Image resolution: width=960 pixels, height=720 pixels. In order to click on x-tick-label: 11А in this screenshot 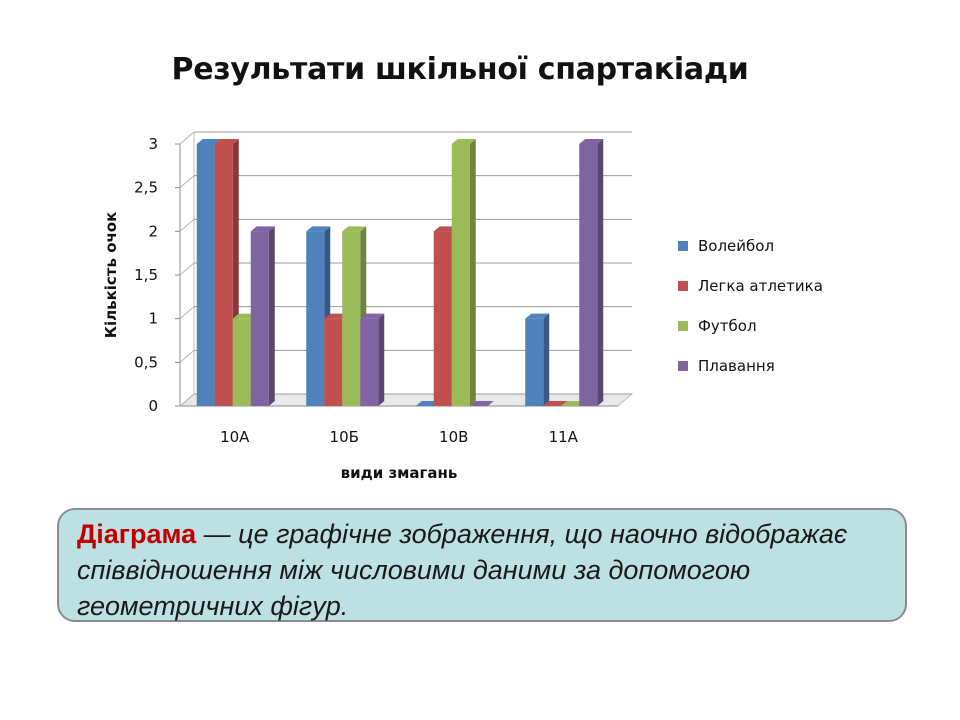, I will do `click(564, 437)`.